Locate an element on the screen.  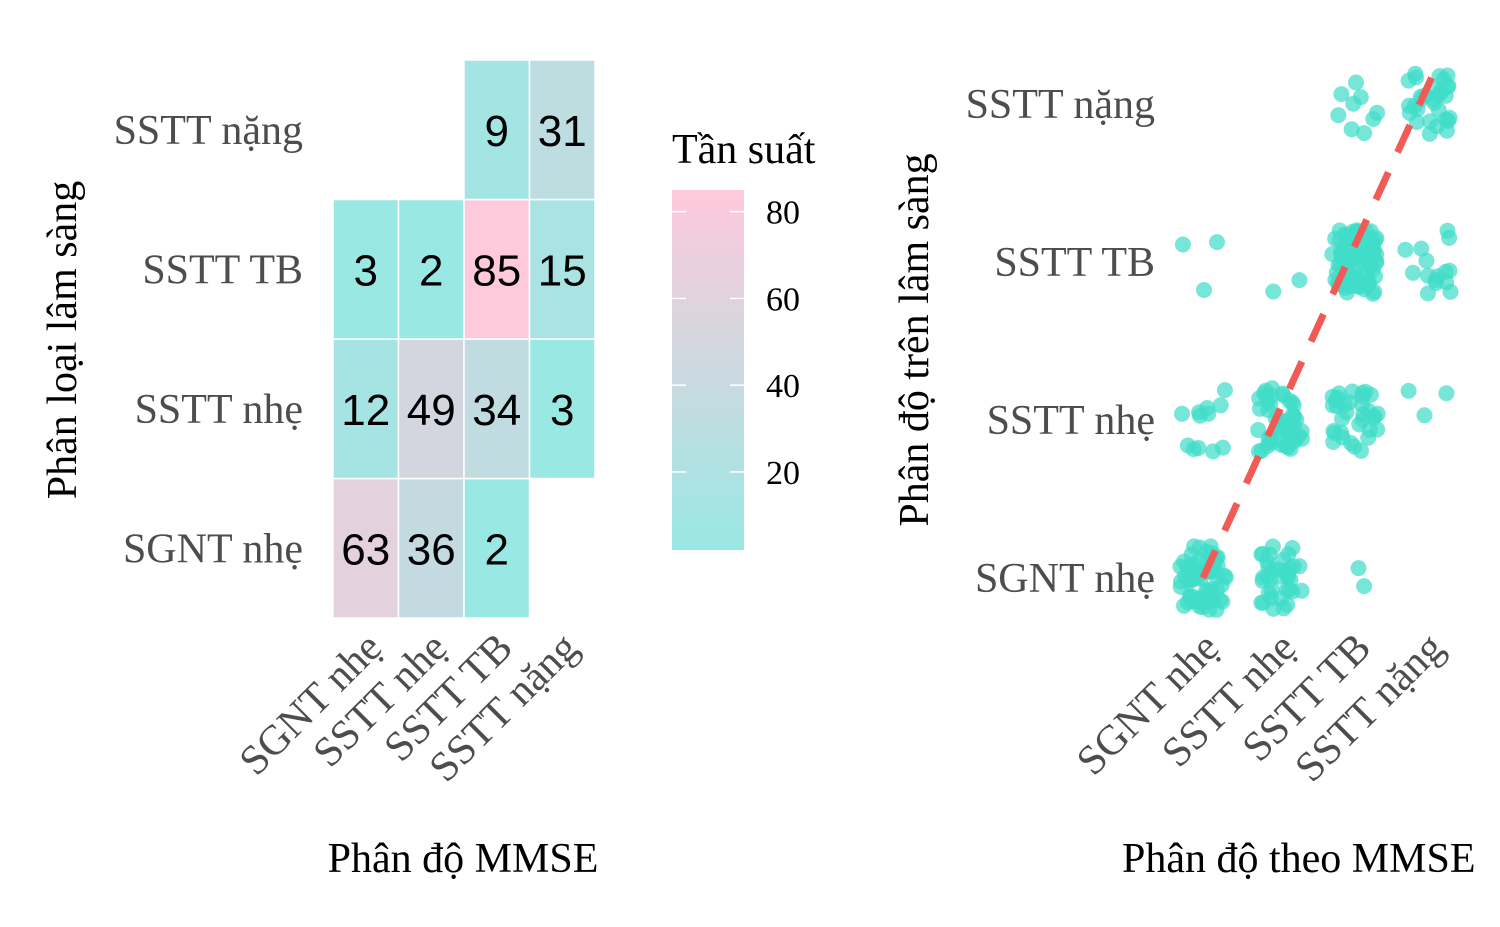
heatmap-cell-label: 31 is located at coordinates (562, 131).